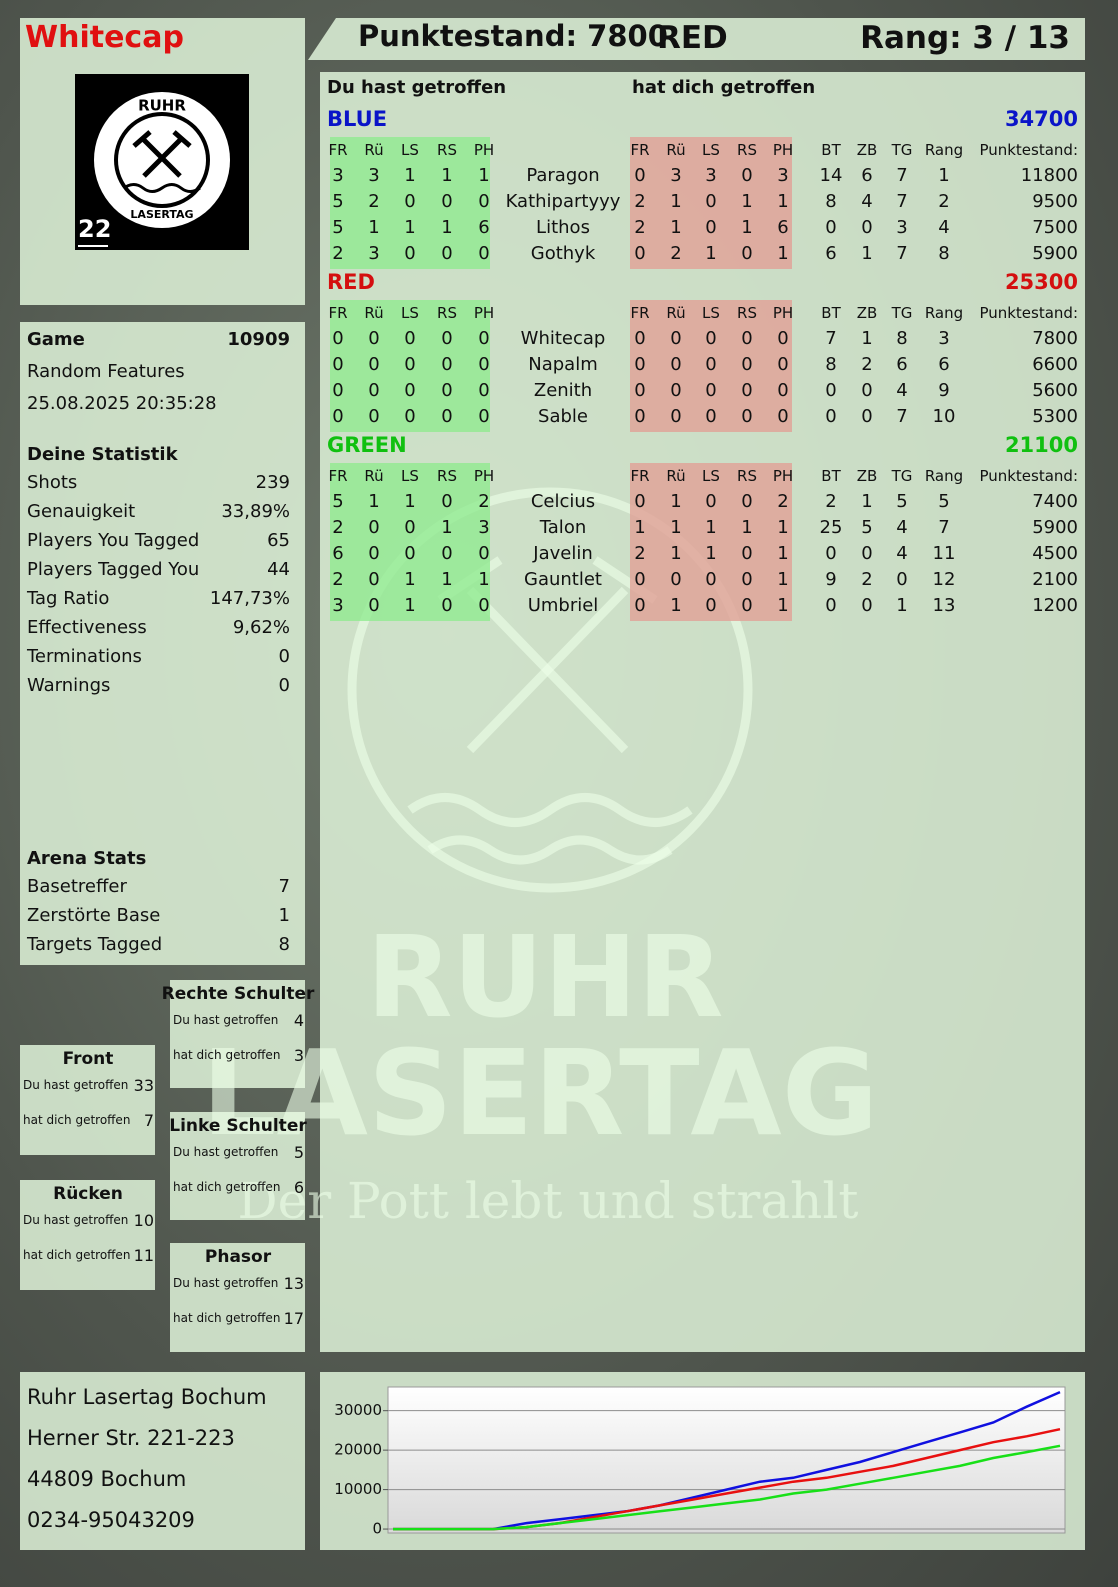  Describe the element at coordinates (1041, 119) in the screenshot. I see `team-score: 34700` at that location.